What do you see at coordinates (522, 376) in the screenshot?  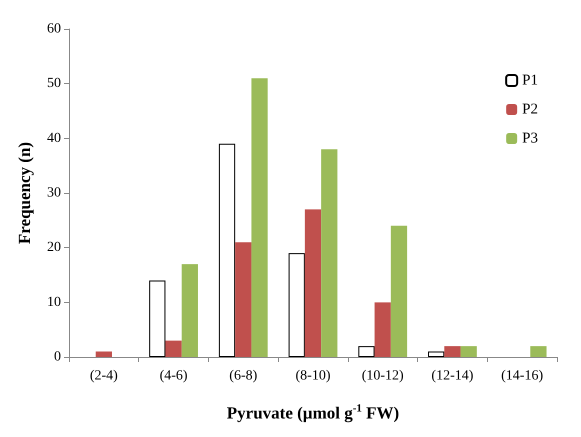 I see `x-tick-label: (14-16)` at bounding box center [522, 376].